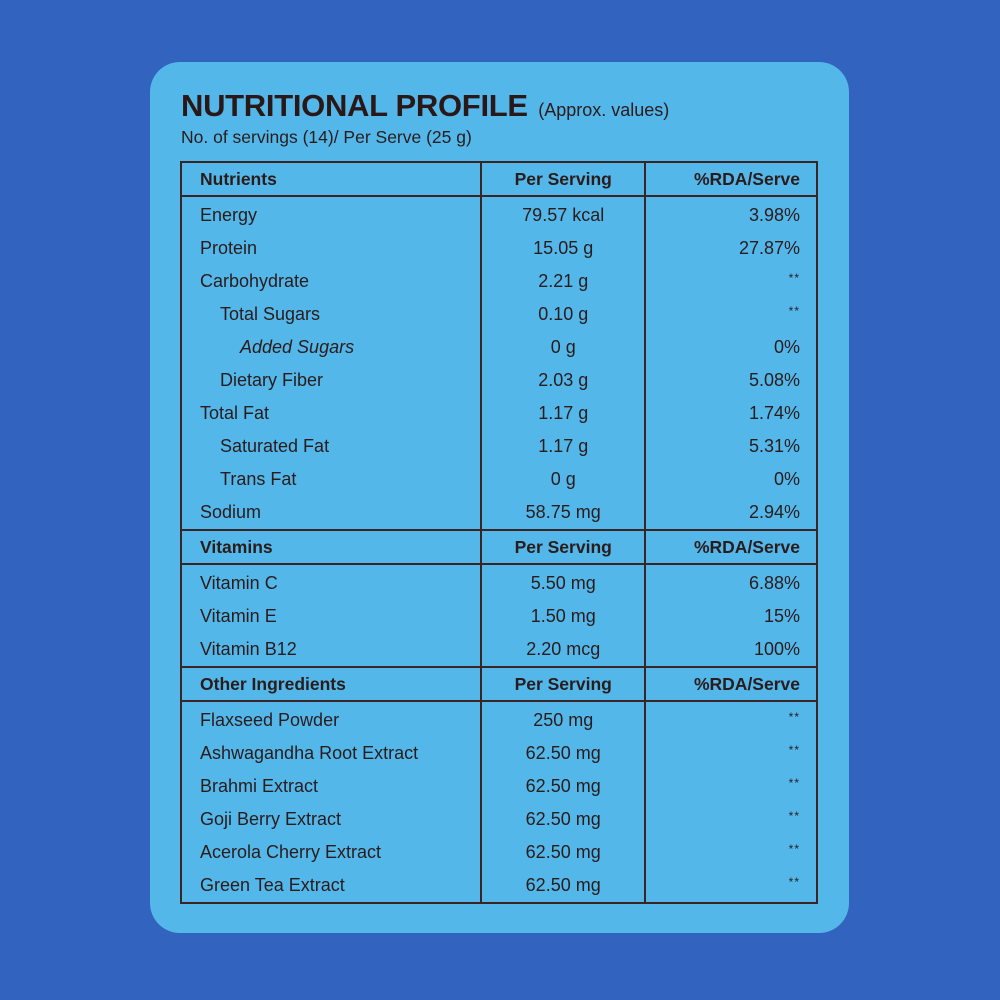  I want to click on nutrient-name: Goji Berry Extract, so click(331, 819).